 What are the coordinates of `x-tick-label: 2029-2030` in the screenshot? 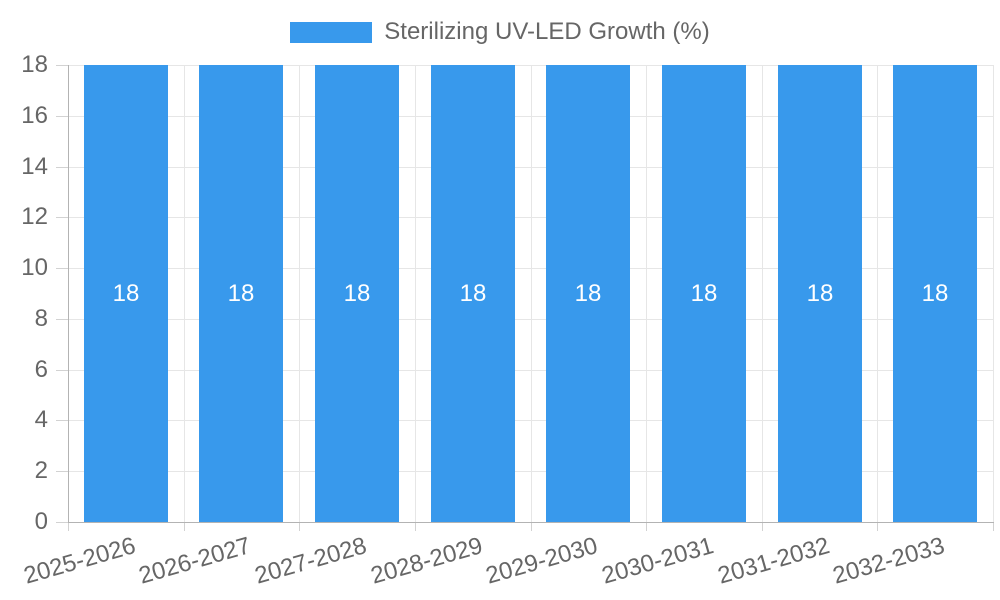 It's located at (542, 561).